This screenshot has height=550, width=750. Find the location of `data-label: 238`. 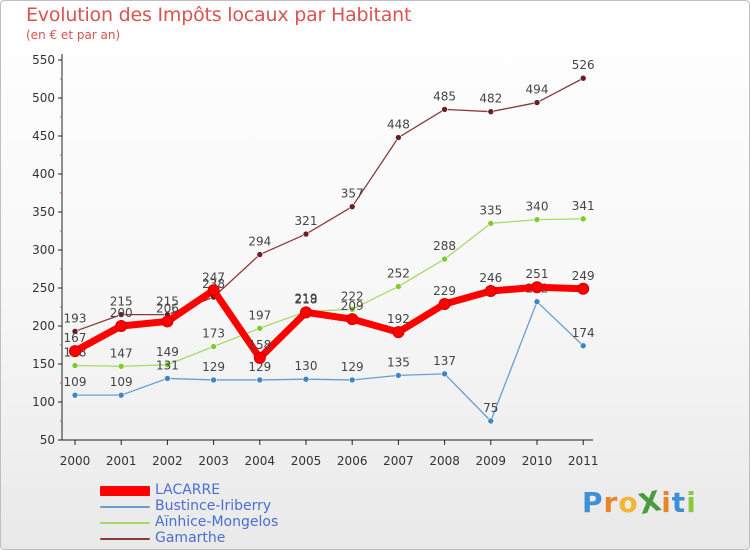

data-label: 238 is located at coordinates (213, 284).